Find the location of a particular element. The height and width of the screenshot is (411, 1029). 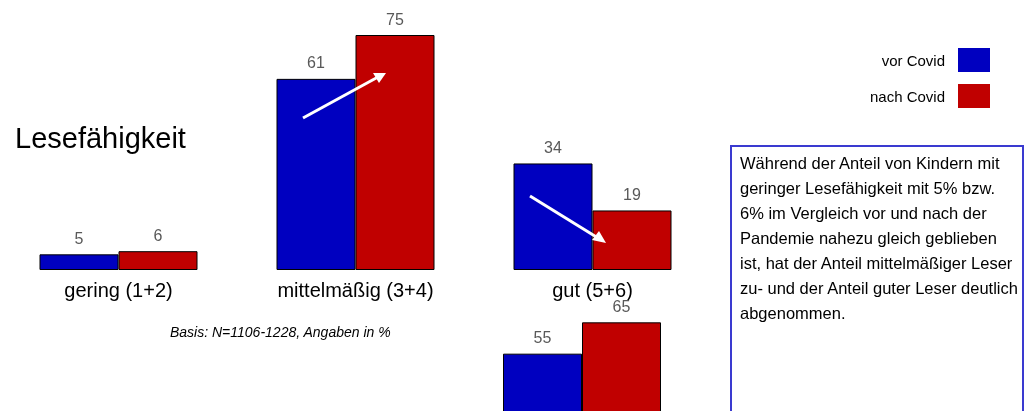

data-label: 55 is located at coordinates (542, 338).